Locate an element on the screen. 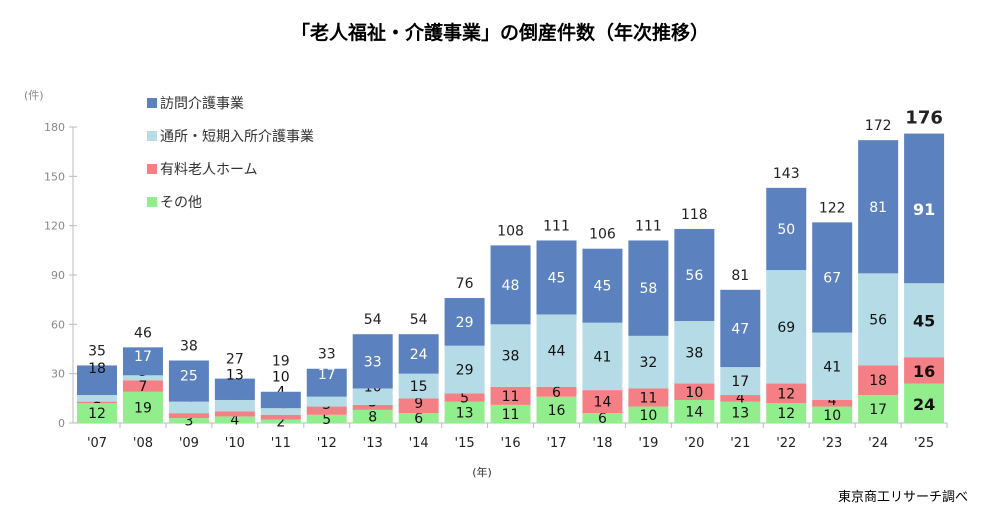 The height and width of the screenshot is (516, 1000). legend-label: 訪問介護事業 is located at coordinates (202, 104).